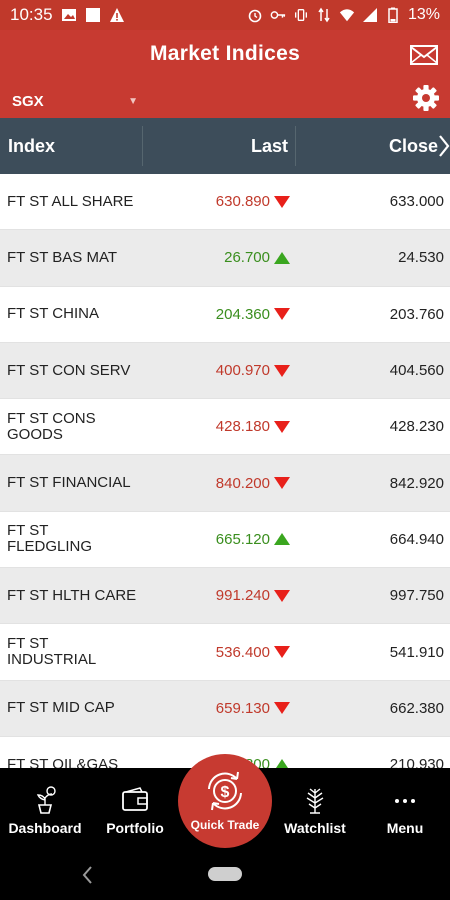 This screenshot has width=450, height=900. Describe the element at coordinates (70, 201) in the screenshot. I see `index-name: FT ST ALL SHARE` at that location.